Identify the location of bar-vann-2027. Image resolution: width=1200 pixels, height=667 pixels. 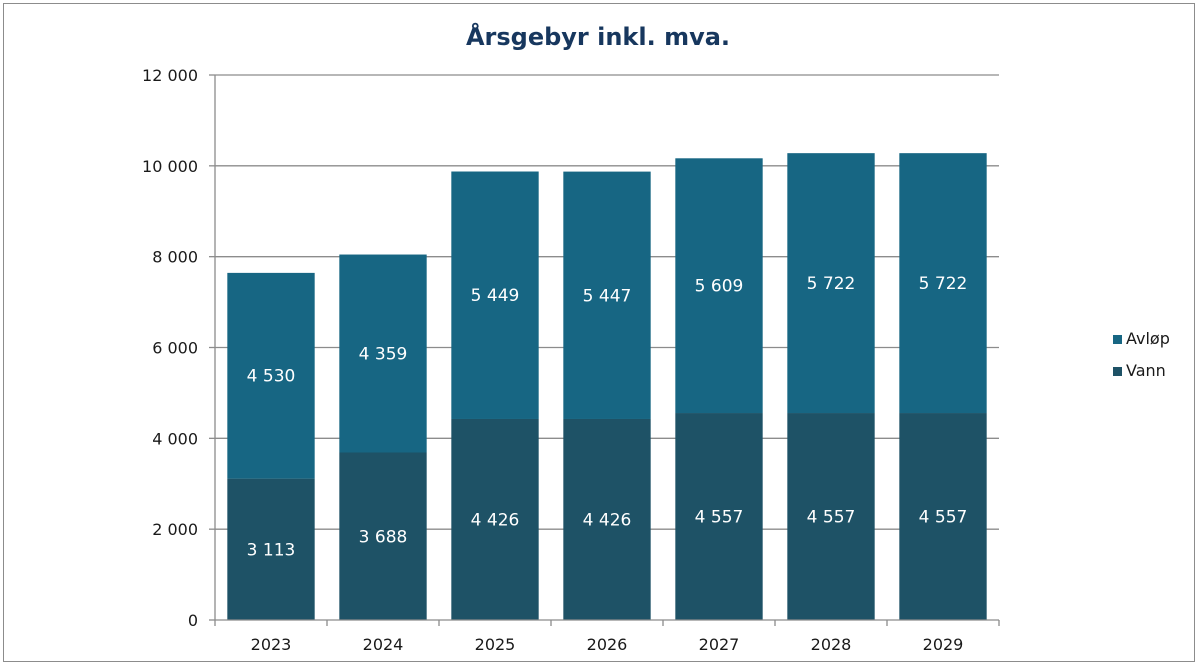
(719, 516).